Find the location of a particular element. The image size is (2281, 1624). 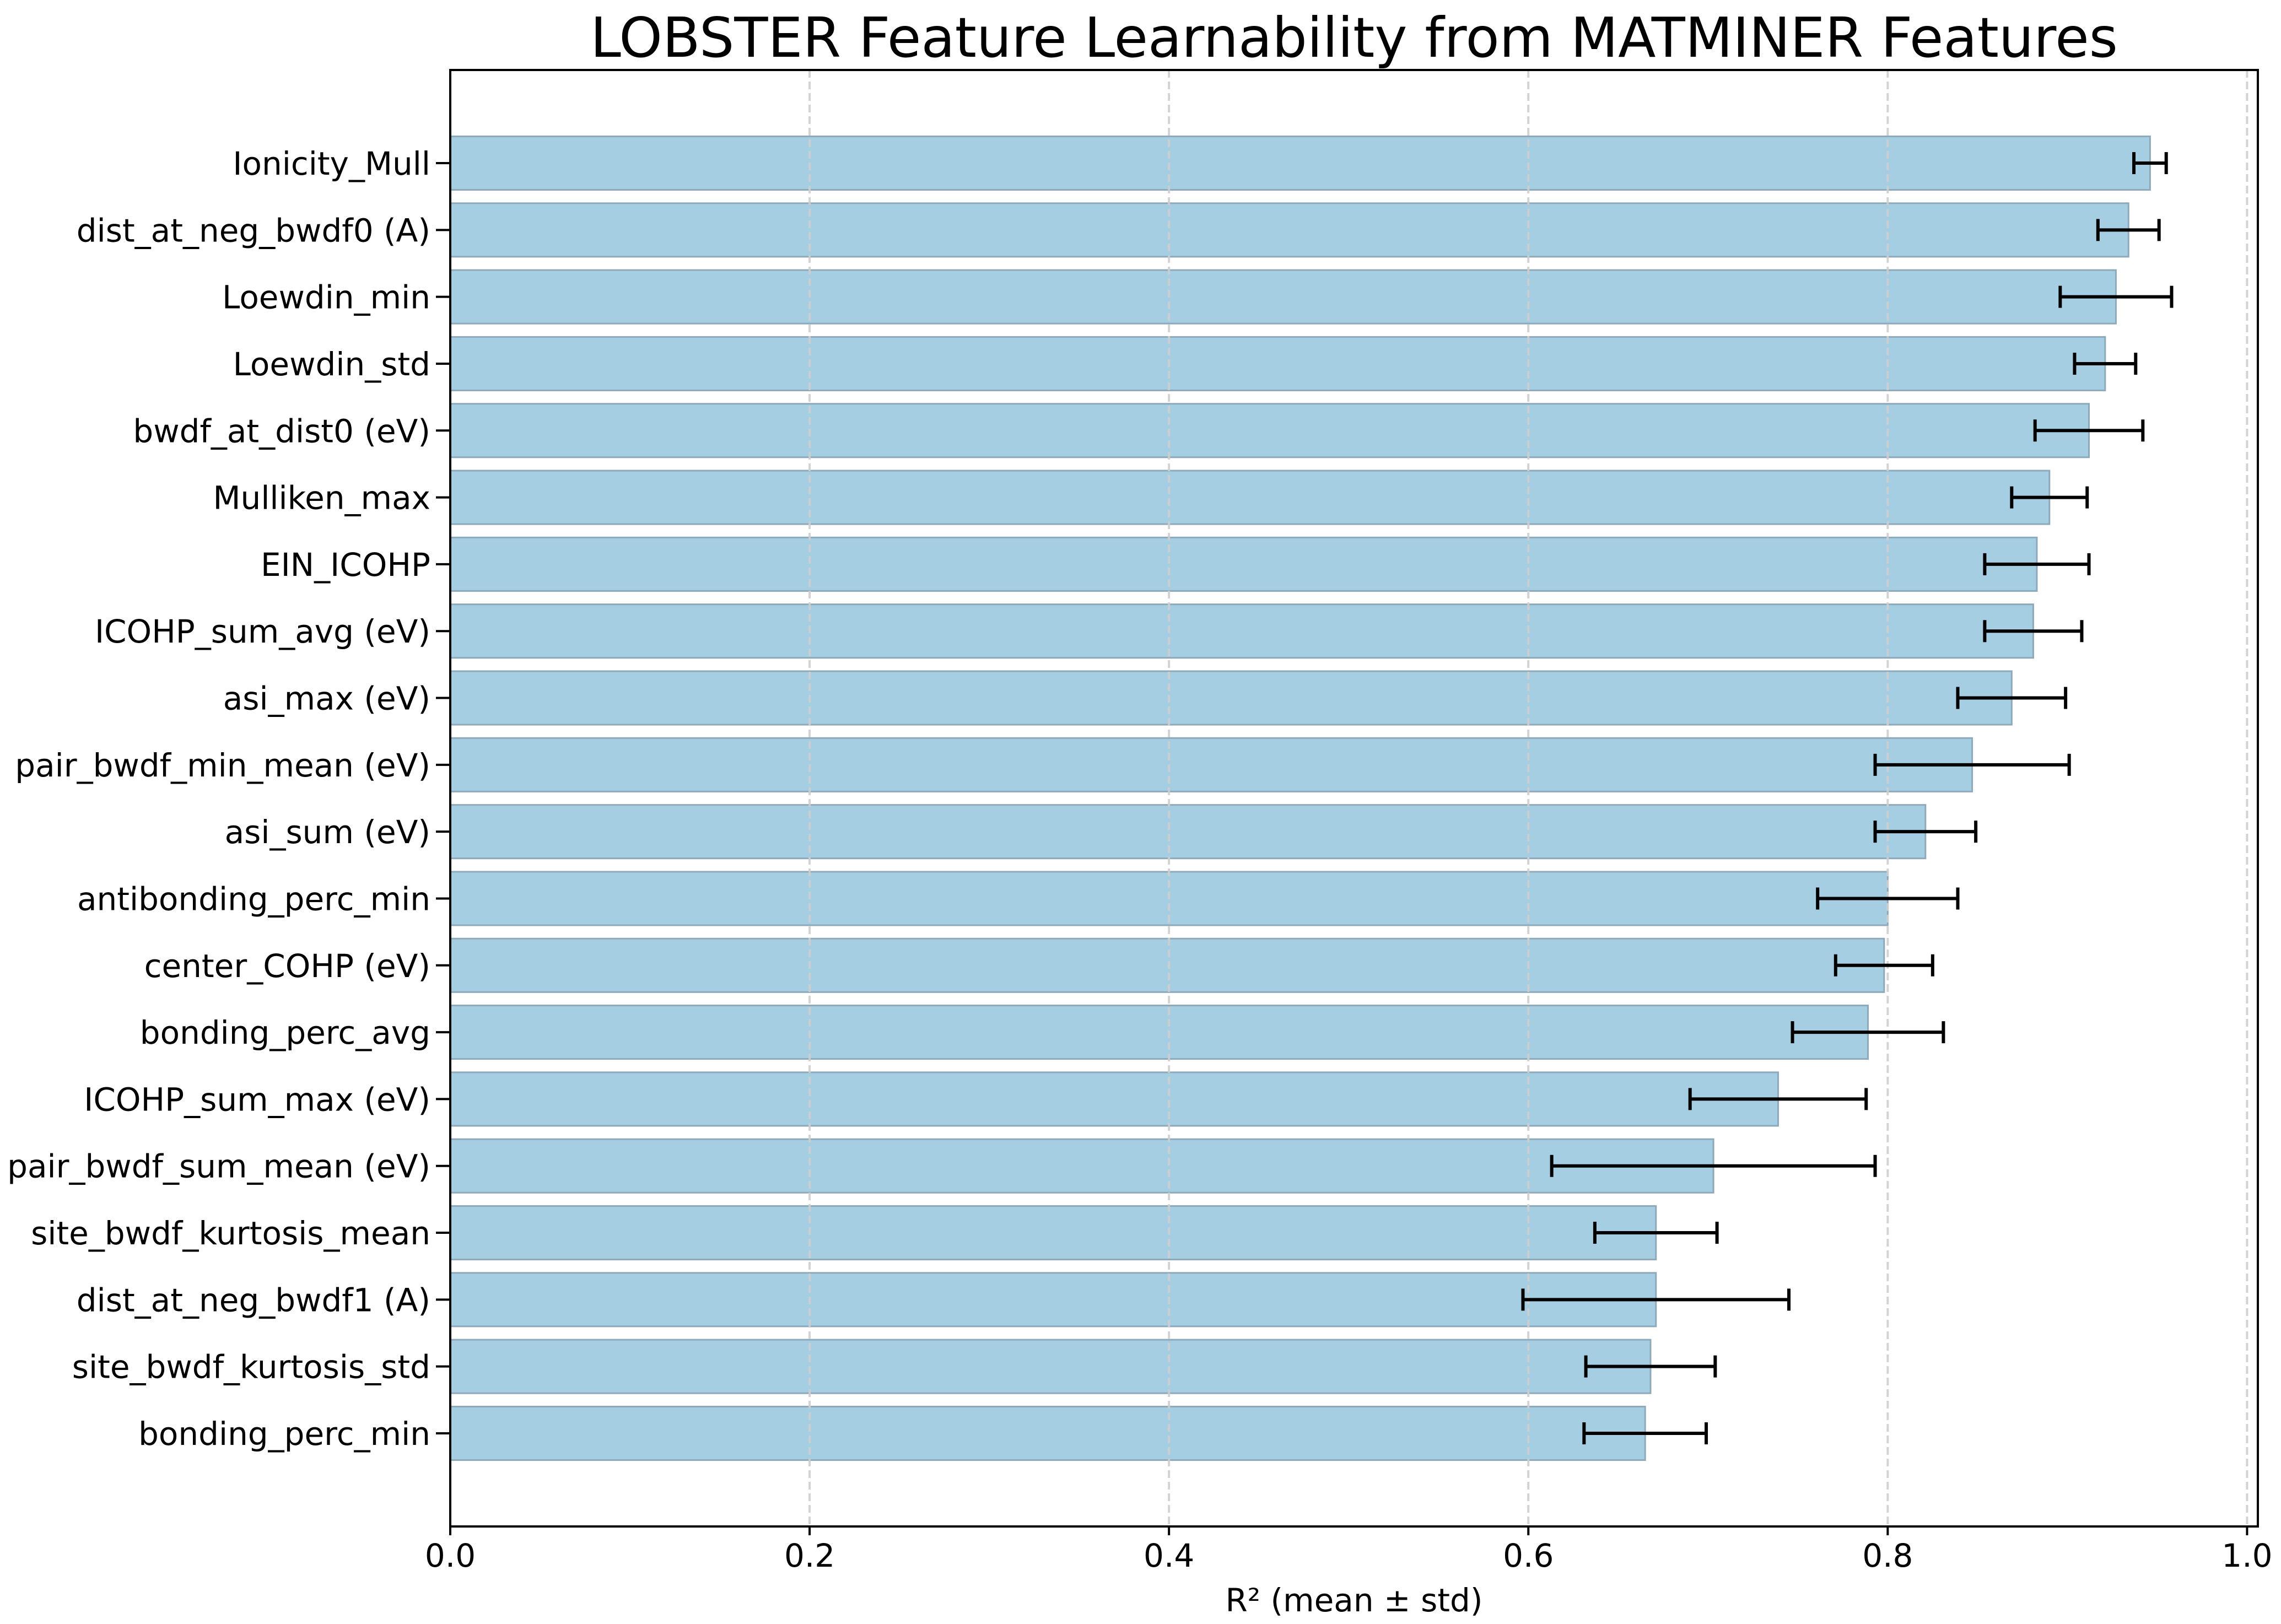

y-tick-label: ICOHP_sum_max (eV) is located at coordinates (257, 1099).